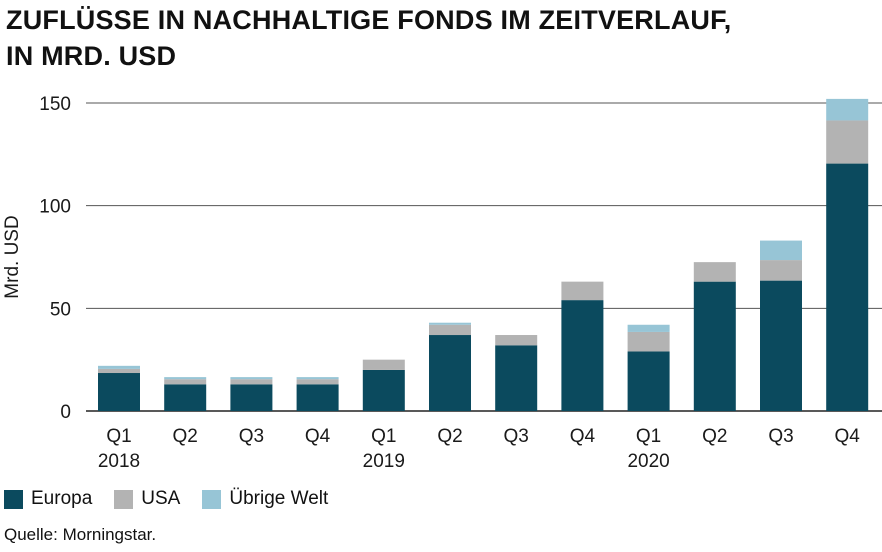  I want to click on chart-legend: Europa USA Übrige Welt, so click(177, 499).